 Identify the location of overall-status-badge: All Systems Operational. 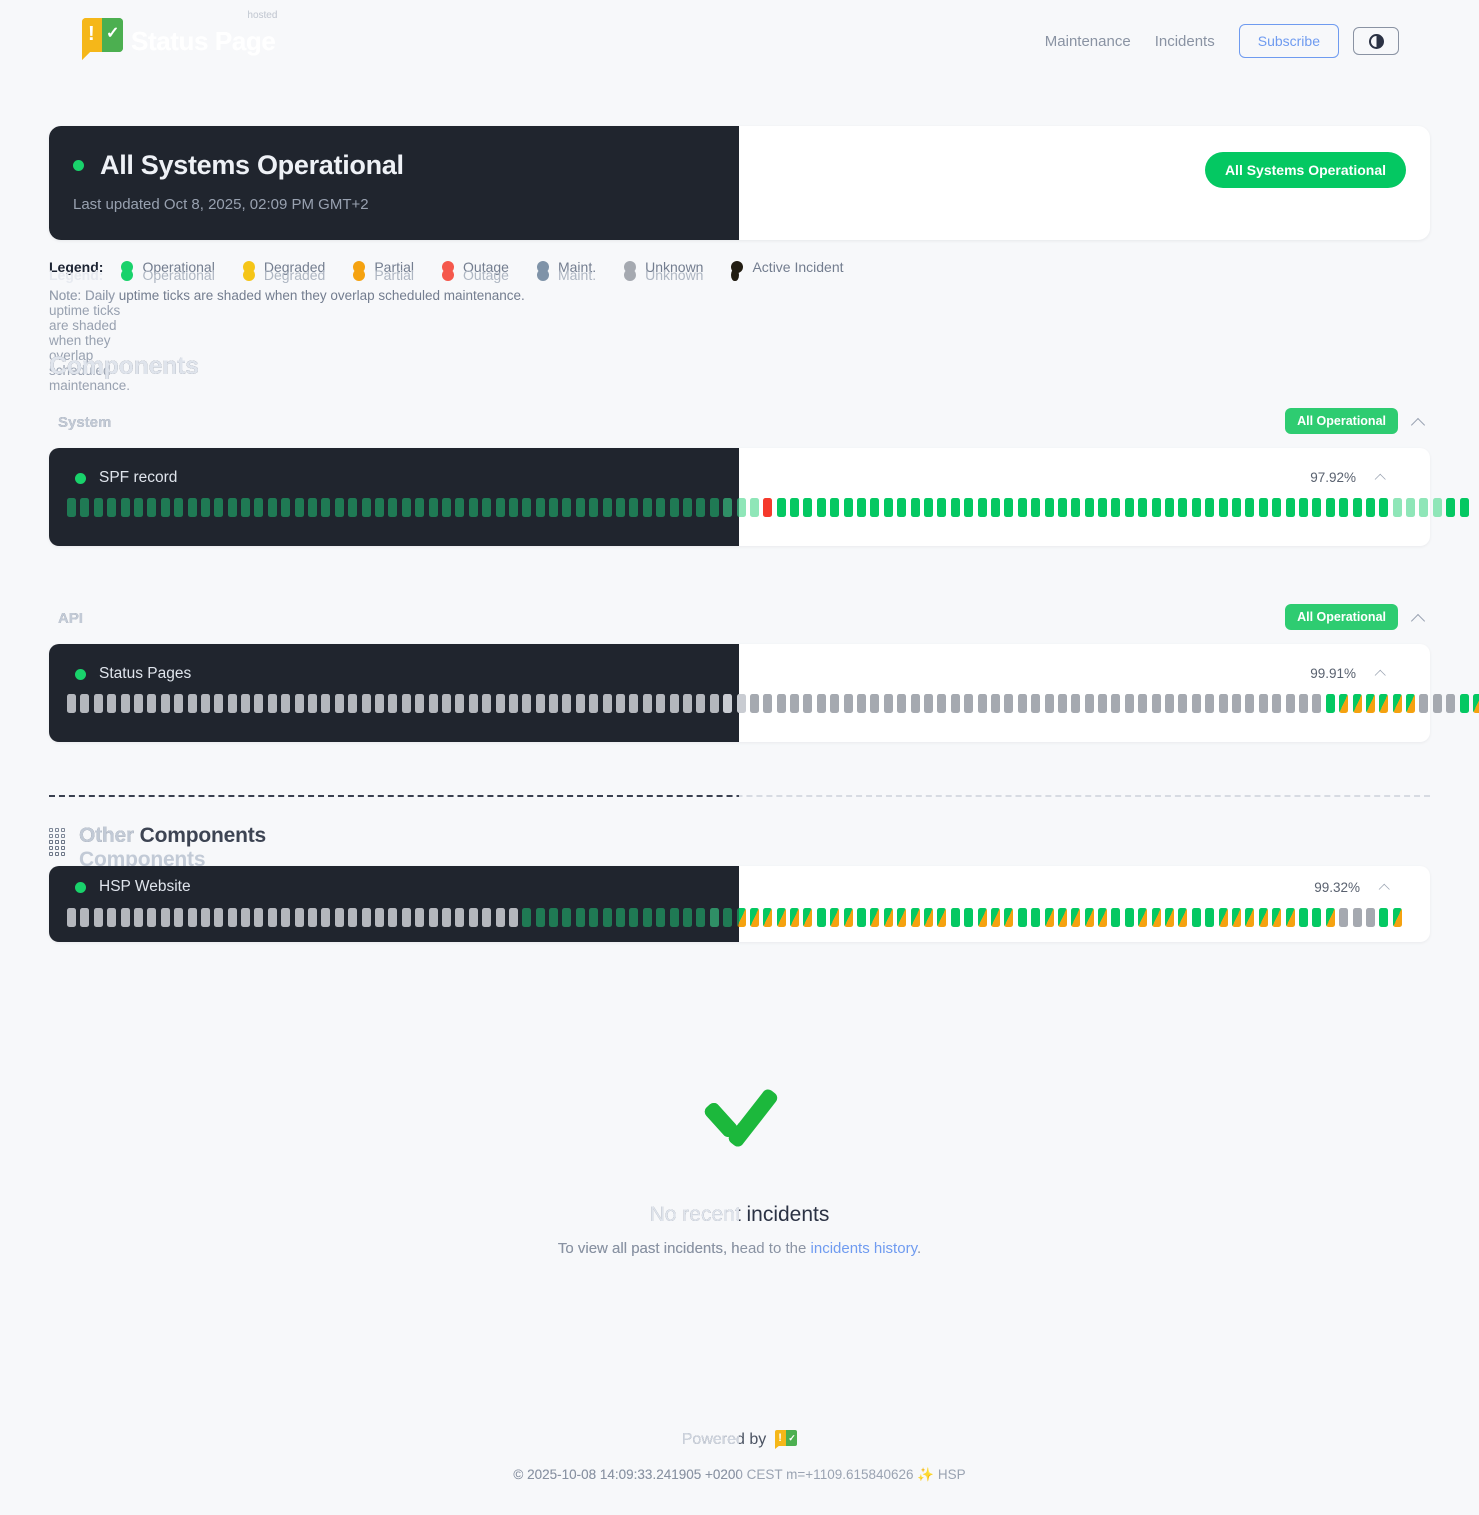
(1305, 170).